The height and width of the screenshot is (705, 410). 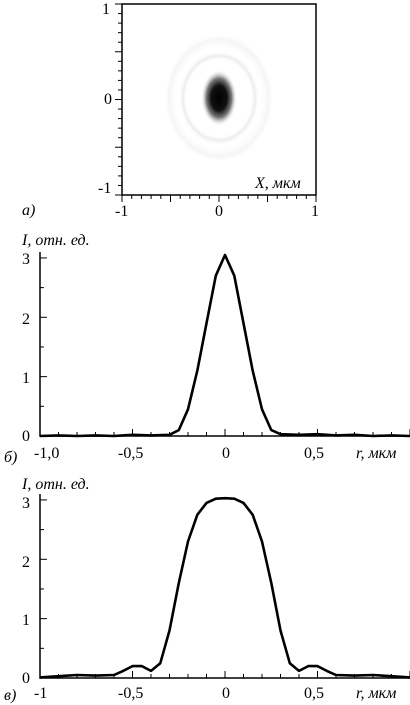 I want to click on panel-b-xlabel: r, мкм, so click(x=376, y=453).